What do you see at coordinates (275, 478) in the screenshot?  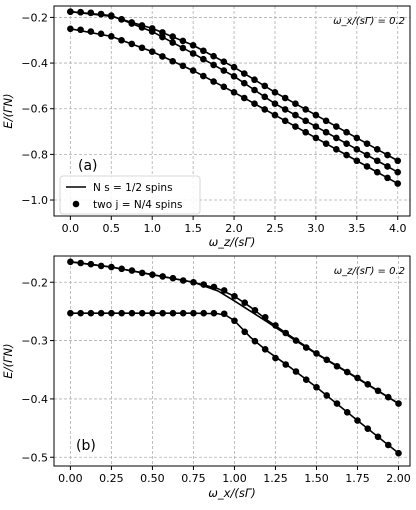 I see `x-tick-label: 1.25` at bounding box center [275, 478].